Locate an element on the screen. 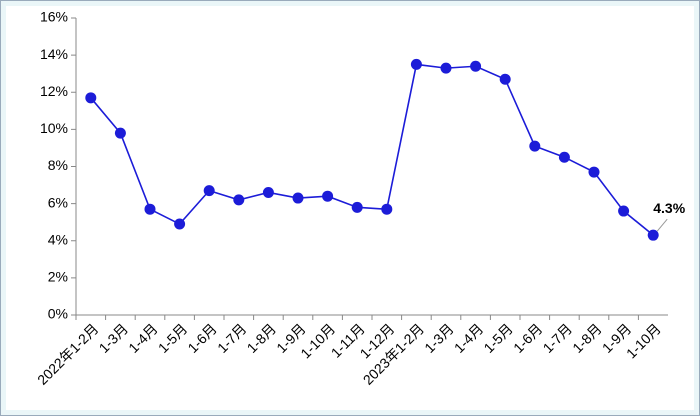 This screenshot has width=700, height=416. y-tick-label: 6% is located at coordinates (58, 202).